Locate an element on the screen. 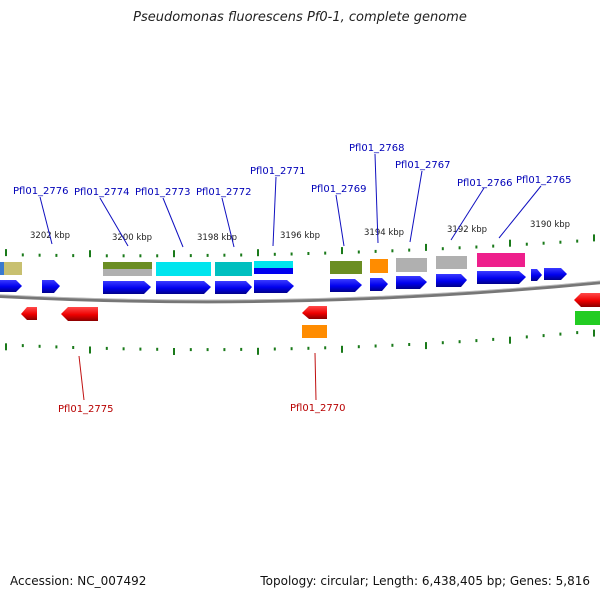  cog-track is located at coordinates (300, 295).